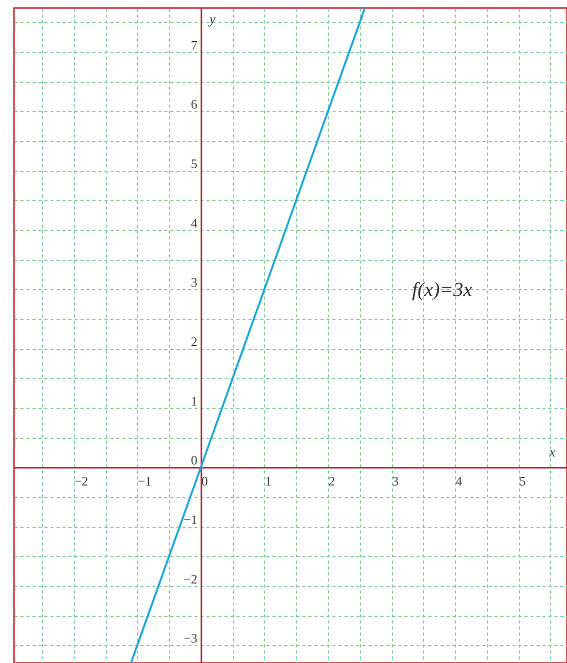  Describe the element at coordinates (331, 481) in the screenshot. I see `x-tick-label: 2` at that location.